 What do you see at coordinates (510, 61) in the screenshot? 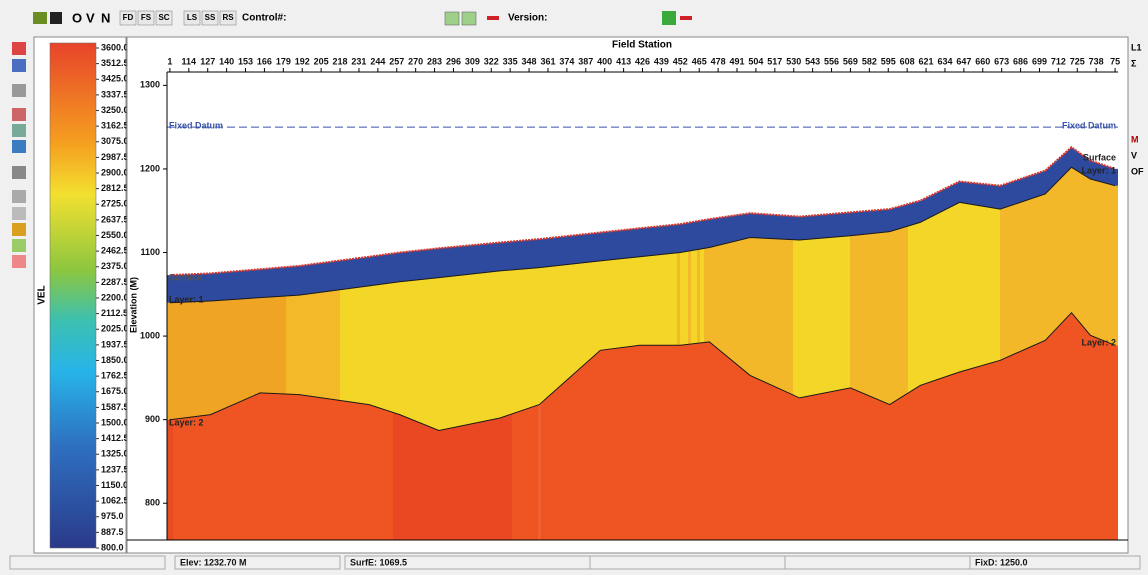
I see `x-tick-label: 335` at bounding box center [510, 61].